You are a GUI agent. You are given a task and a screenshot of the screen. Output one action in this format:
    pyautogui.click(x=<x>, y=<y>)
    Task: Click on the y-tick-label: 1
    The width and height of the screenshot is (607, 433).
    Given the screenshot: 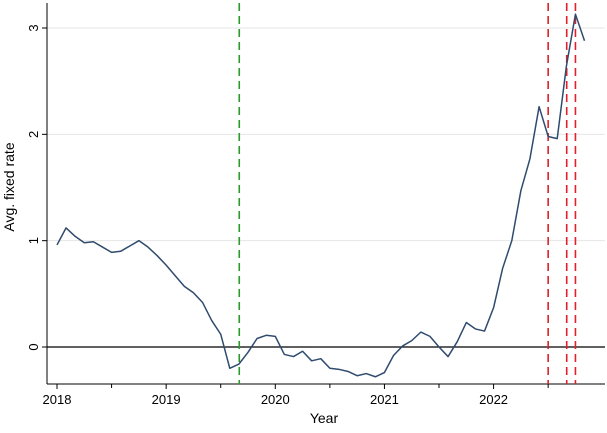 What is the action you would take?
    pyautogui.click(x=33, y=240)
    